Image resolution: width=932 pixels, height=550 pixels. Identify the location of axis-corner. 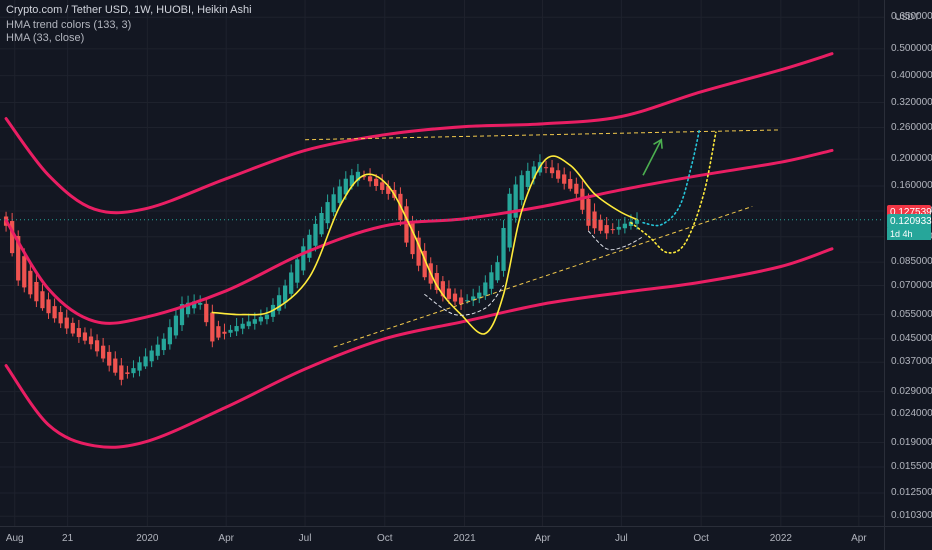
(908, 538).